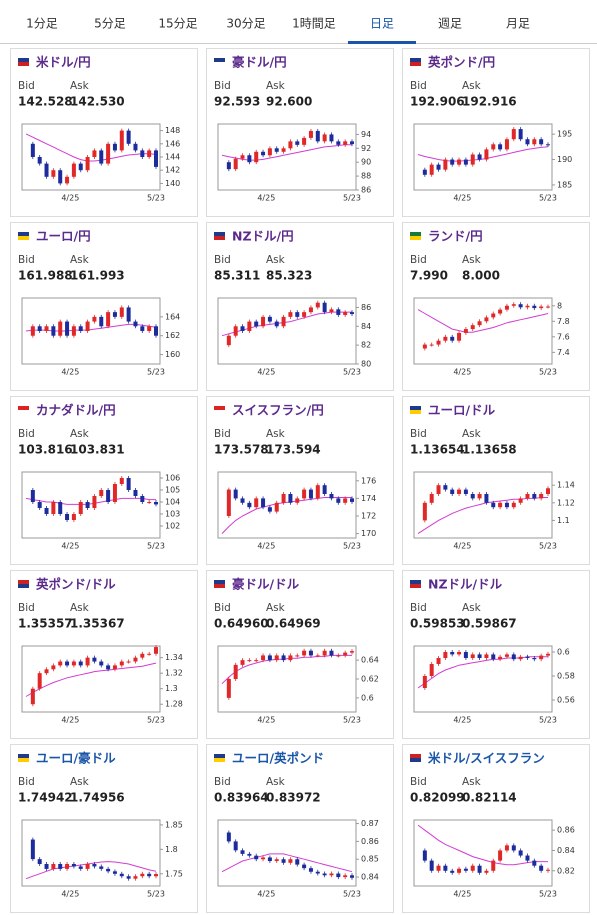  I want to click on bid-value: 0.83964, so click(241, 798).